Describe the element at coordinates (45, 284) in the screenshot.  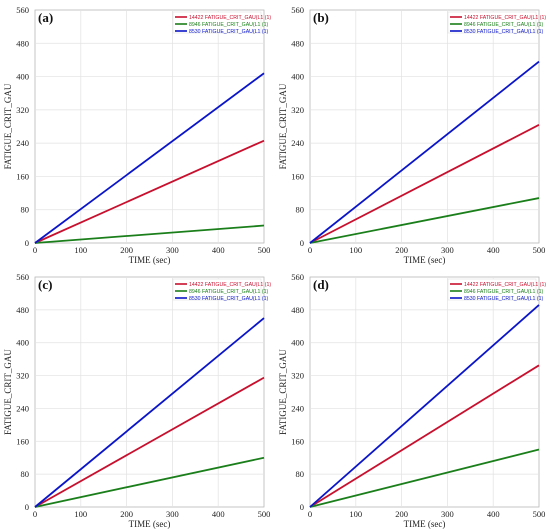
I see `panel-label: (c)` at that location.